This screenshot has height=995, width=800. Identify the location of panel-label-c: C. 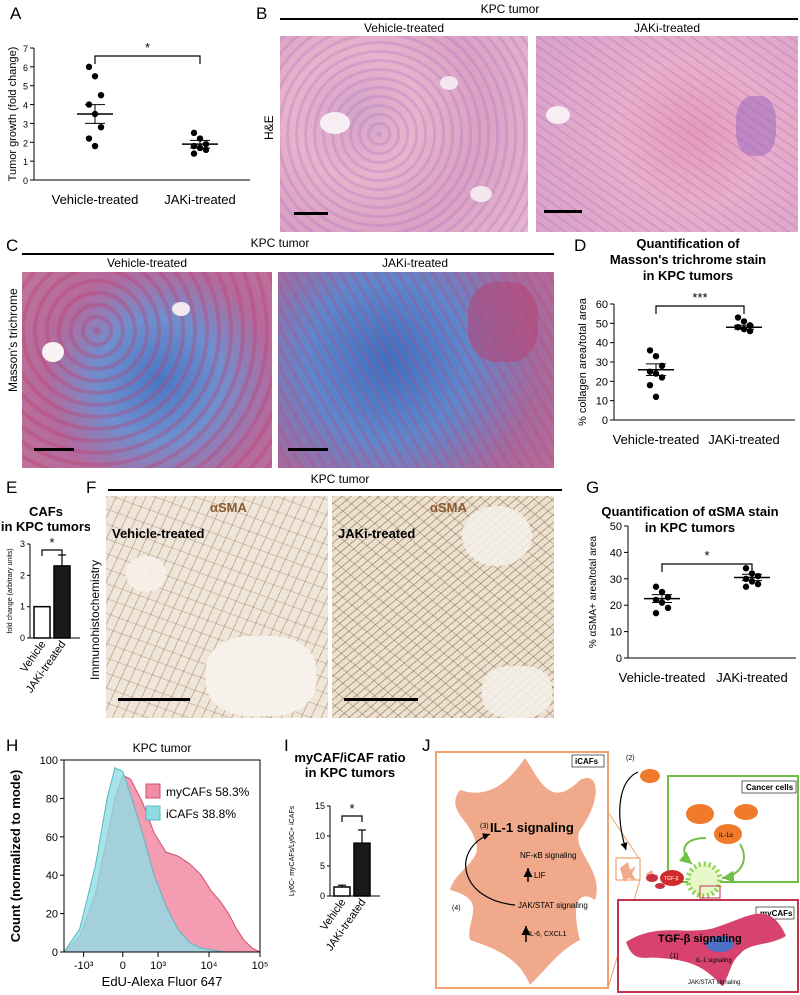
(12, 245).